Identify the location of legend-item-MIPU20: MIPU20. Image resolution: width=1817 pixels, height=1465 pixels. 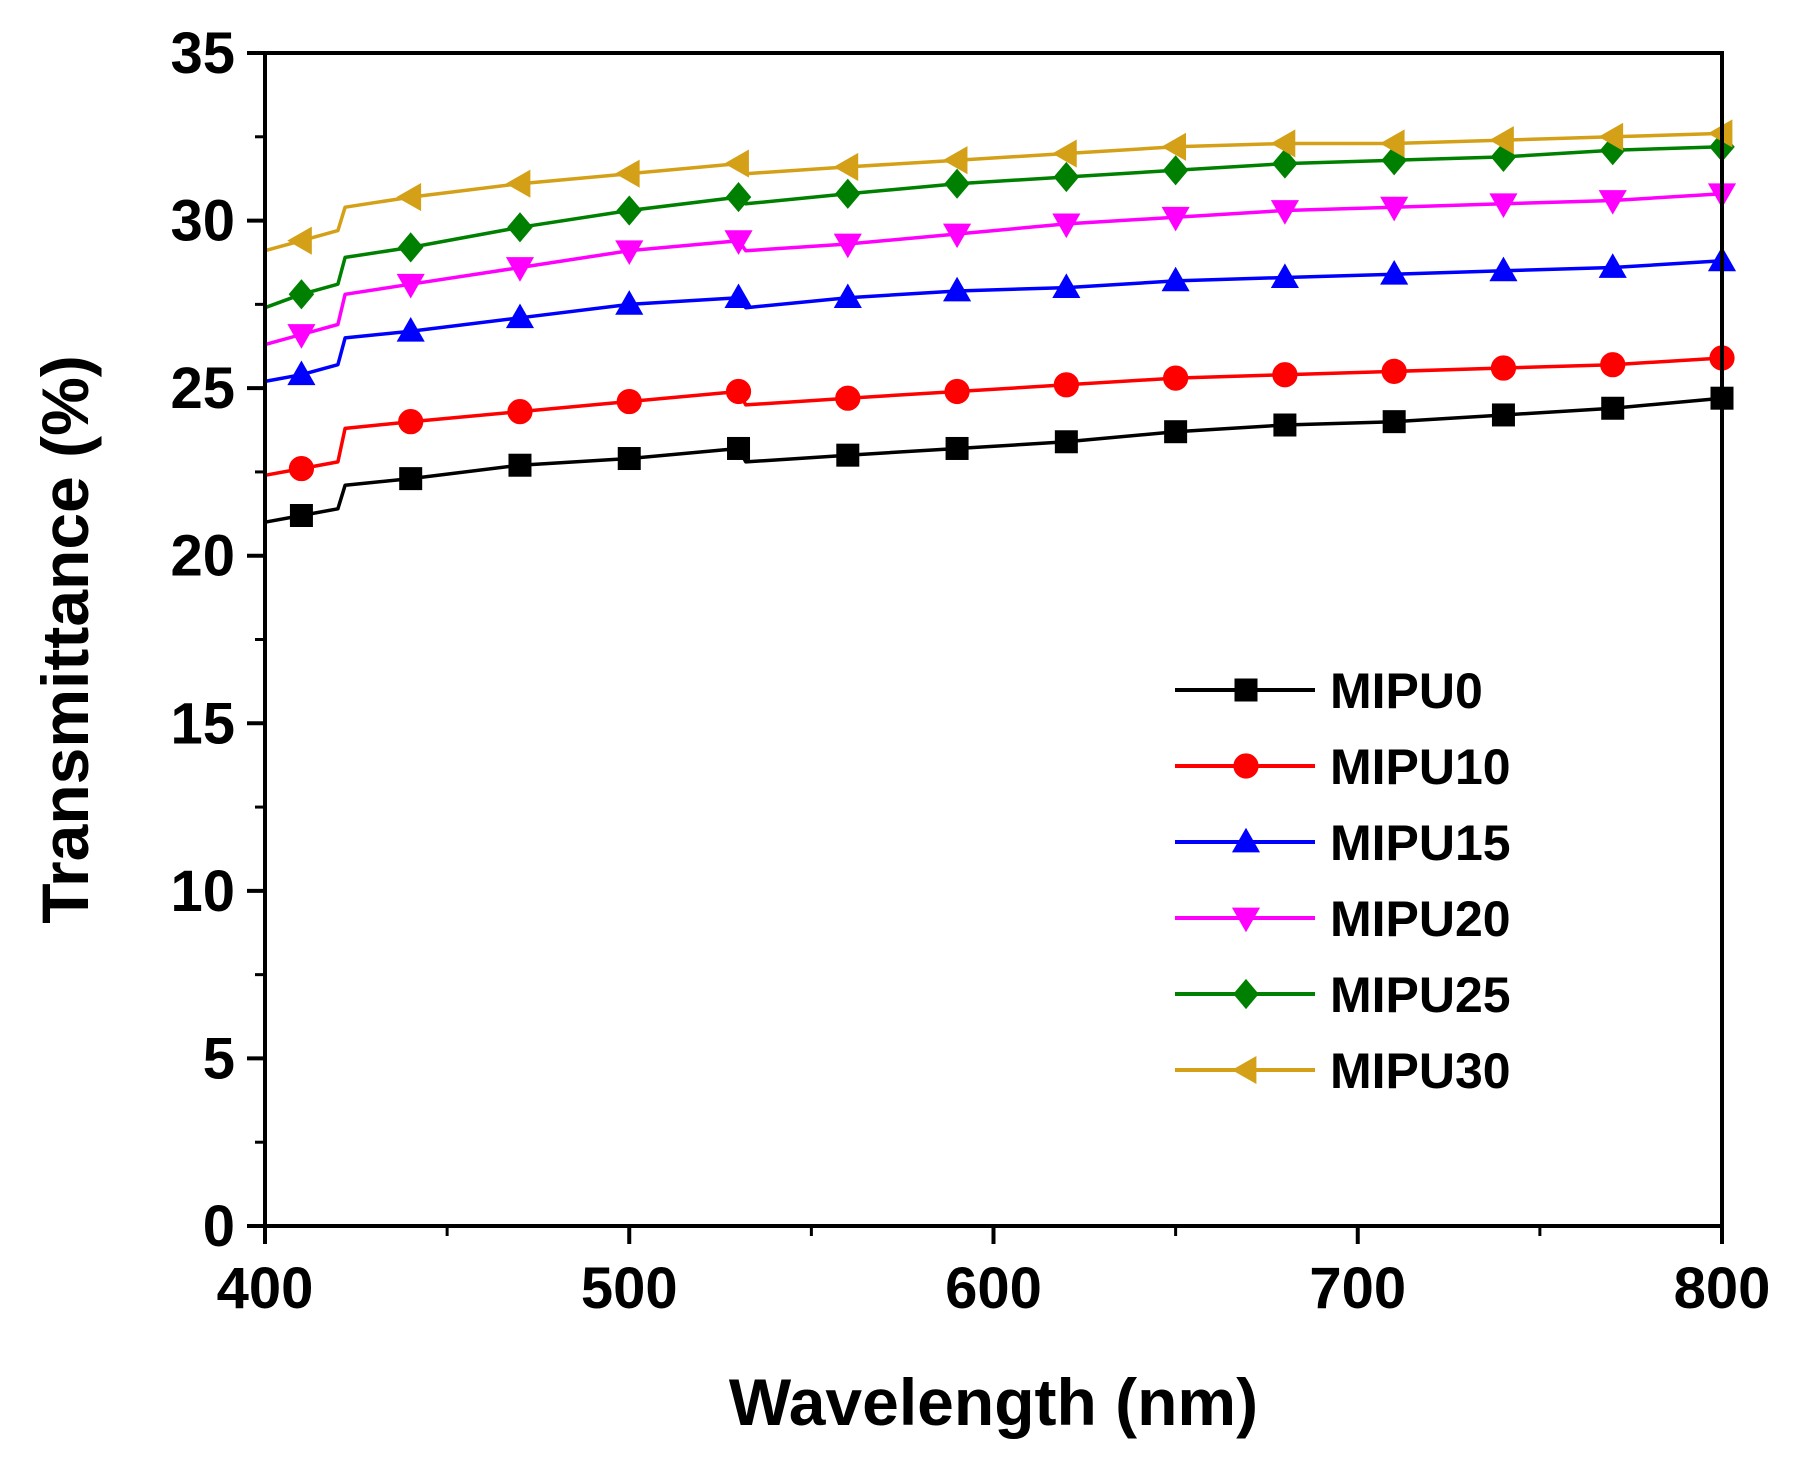
(1343, 919).